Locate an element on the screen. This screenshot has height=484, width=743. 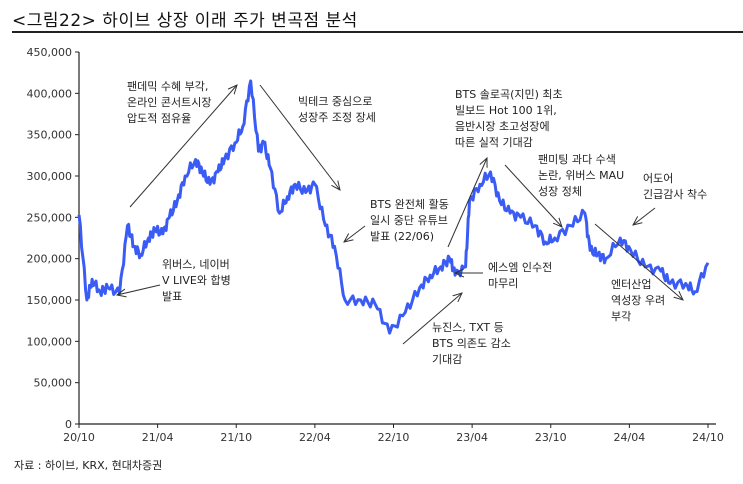
y-tick-label: 0 is located at coordinates (68, 424).